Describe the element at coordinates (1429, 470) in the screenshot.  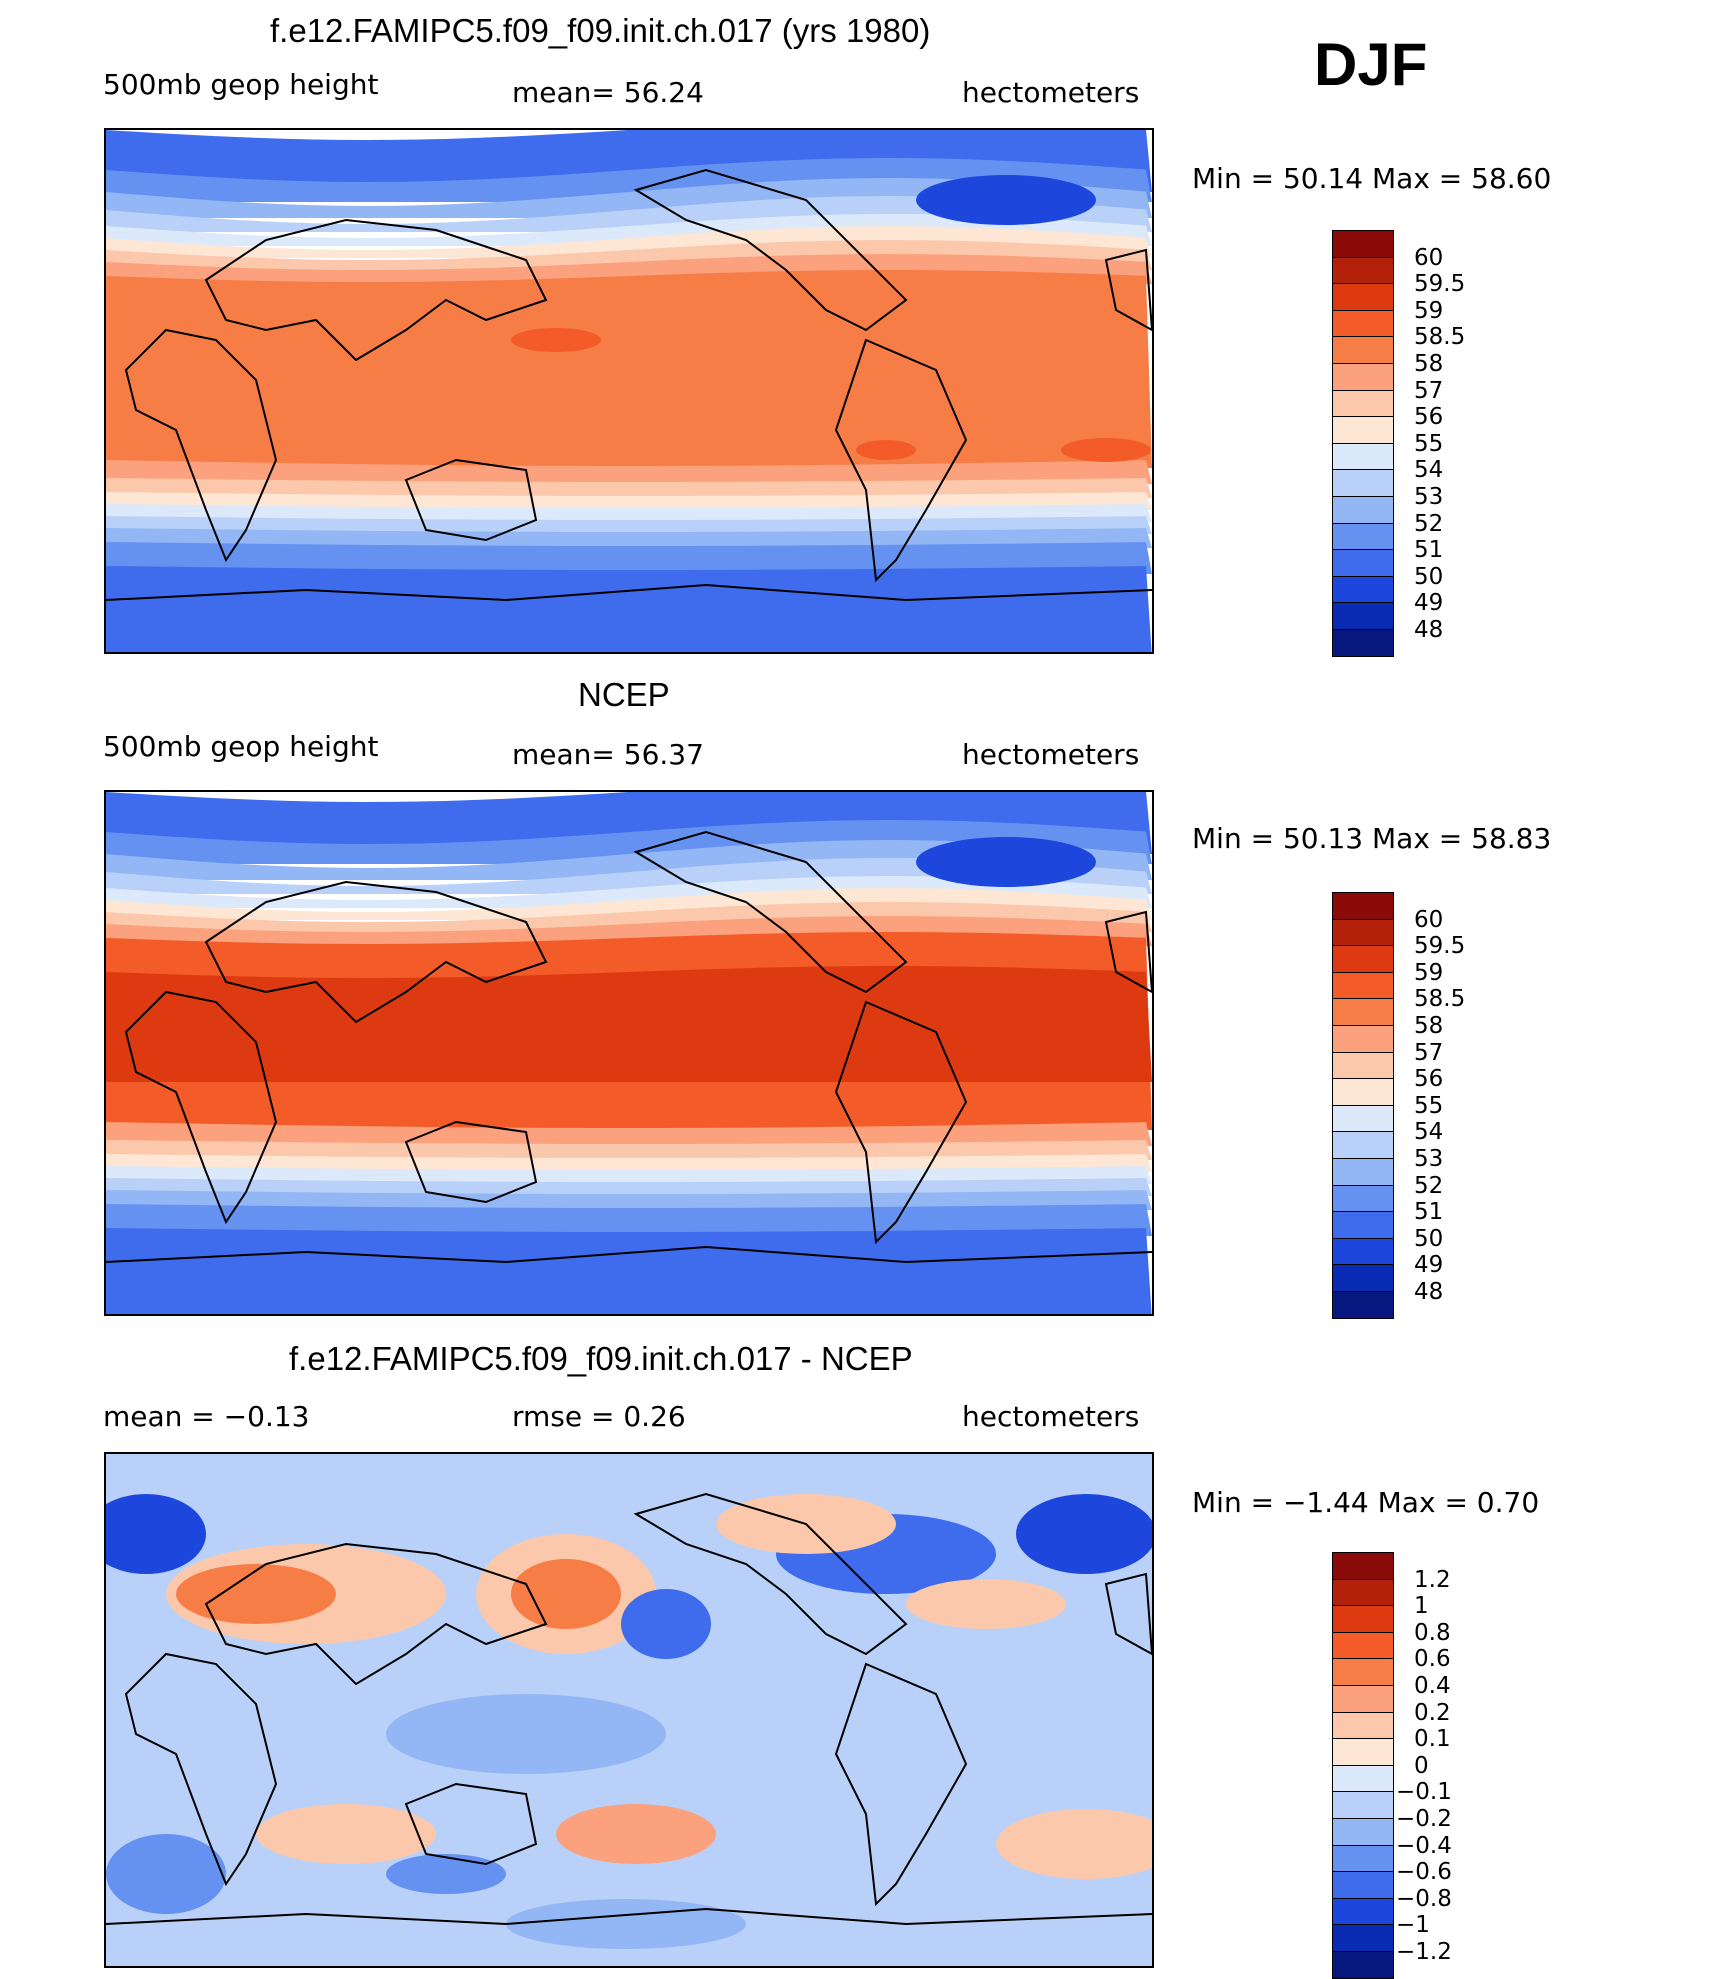
I see `colorbar-label: 54` at that location.